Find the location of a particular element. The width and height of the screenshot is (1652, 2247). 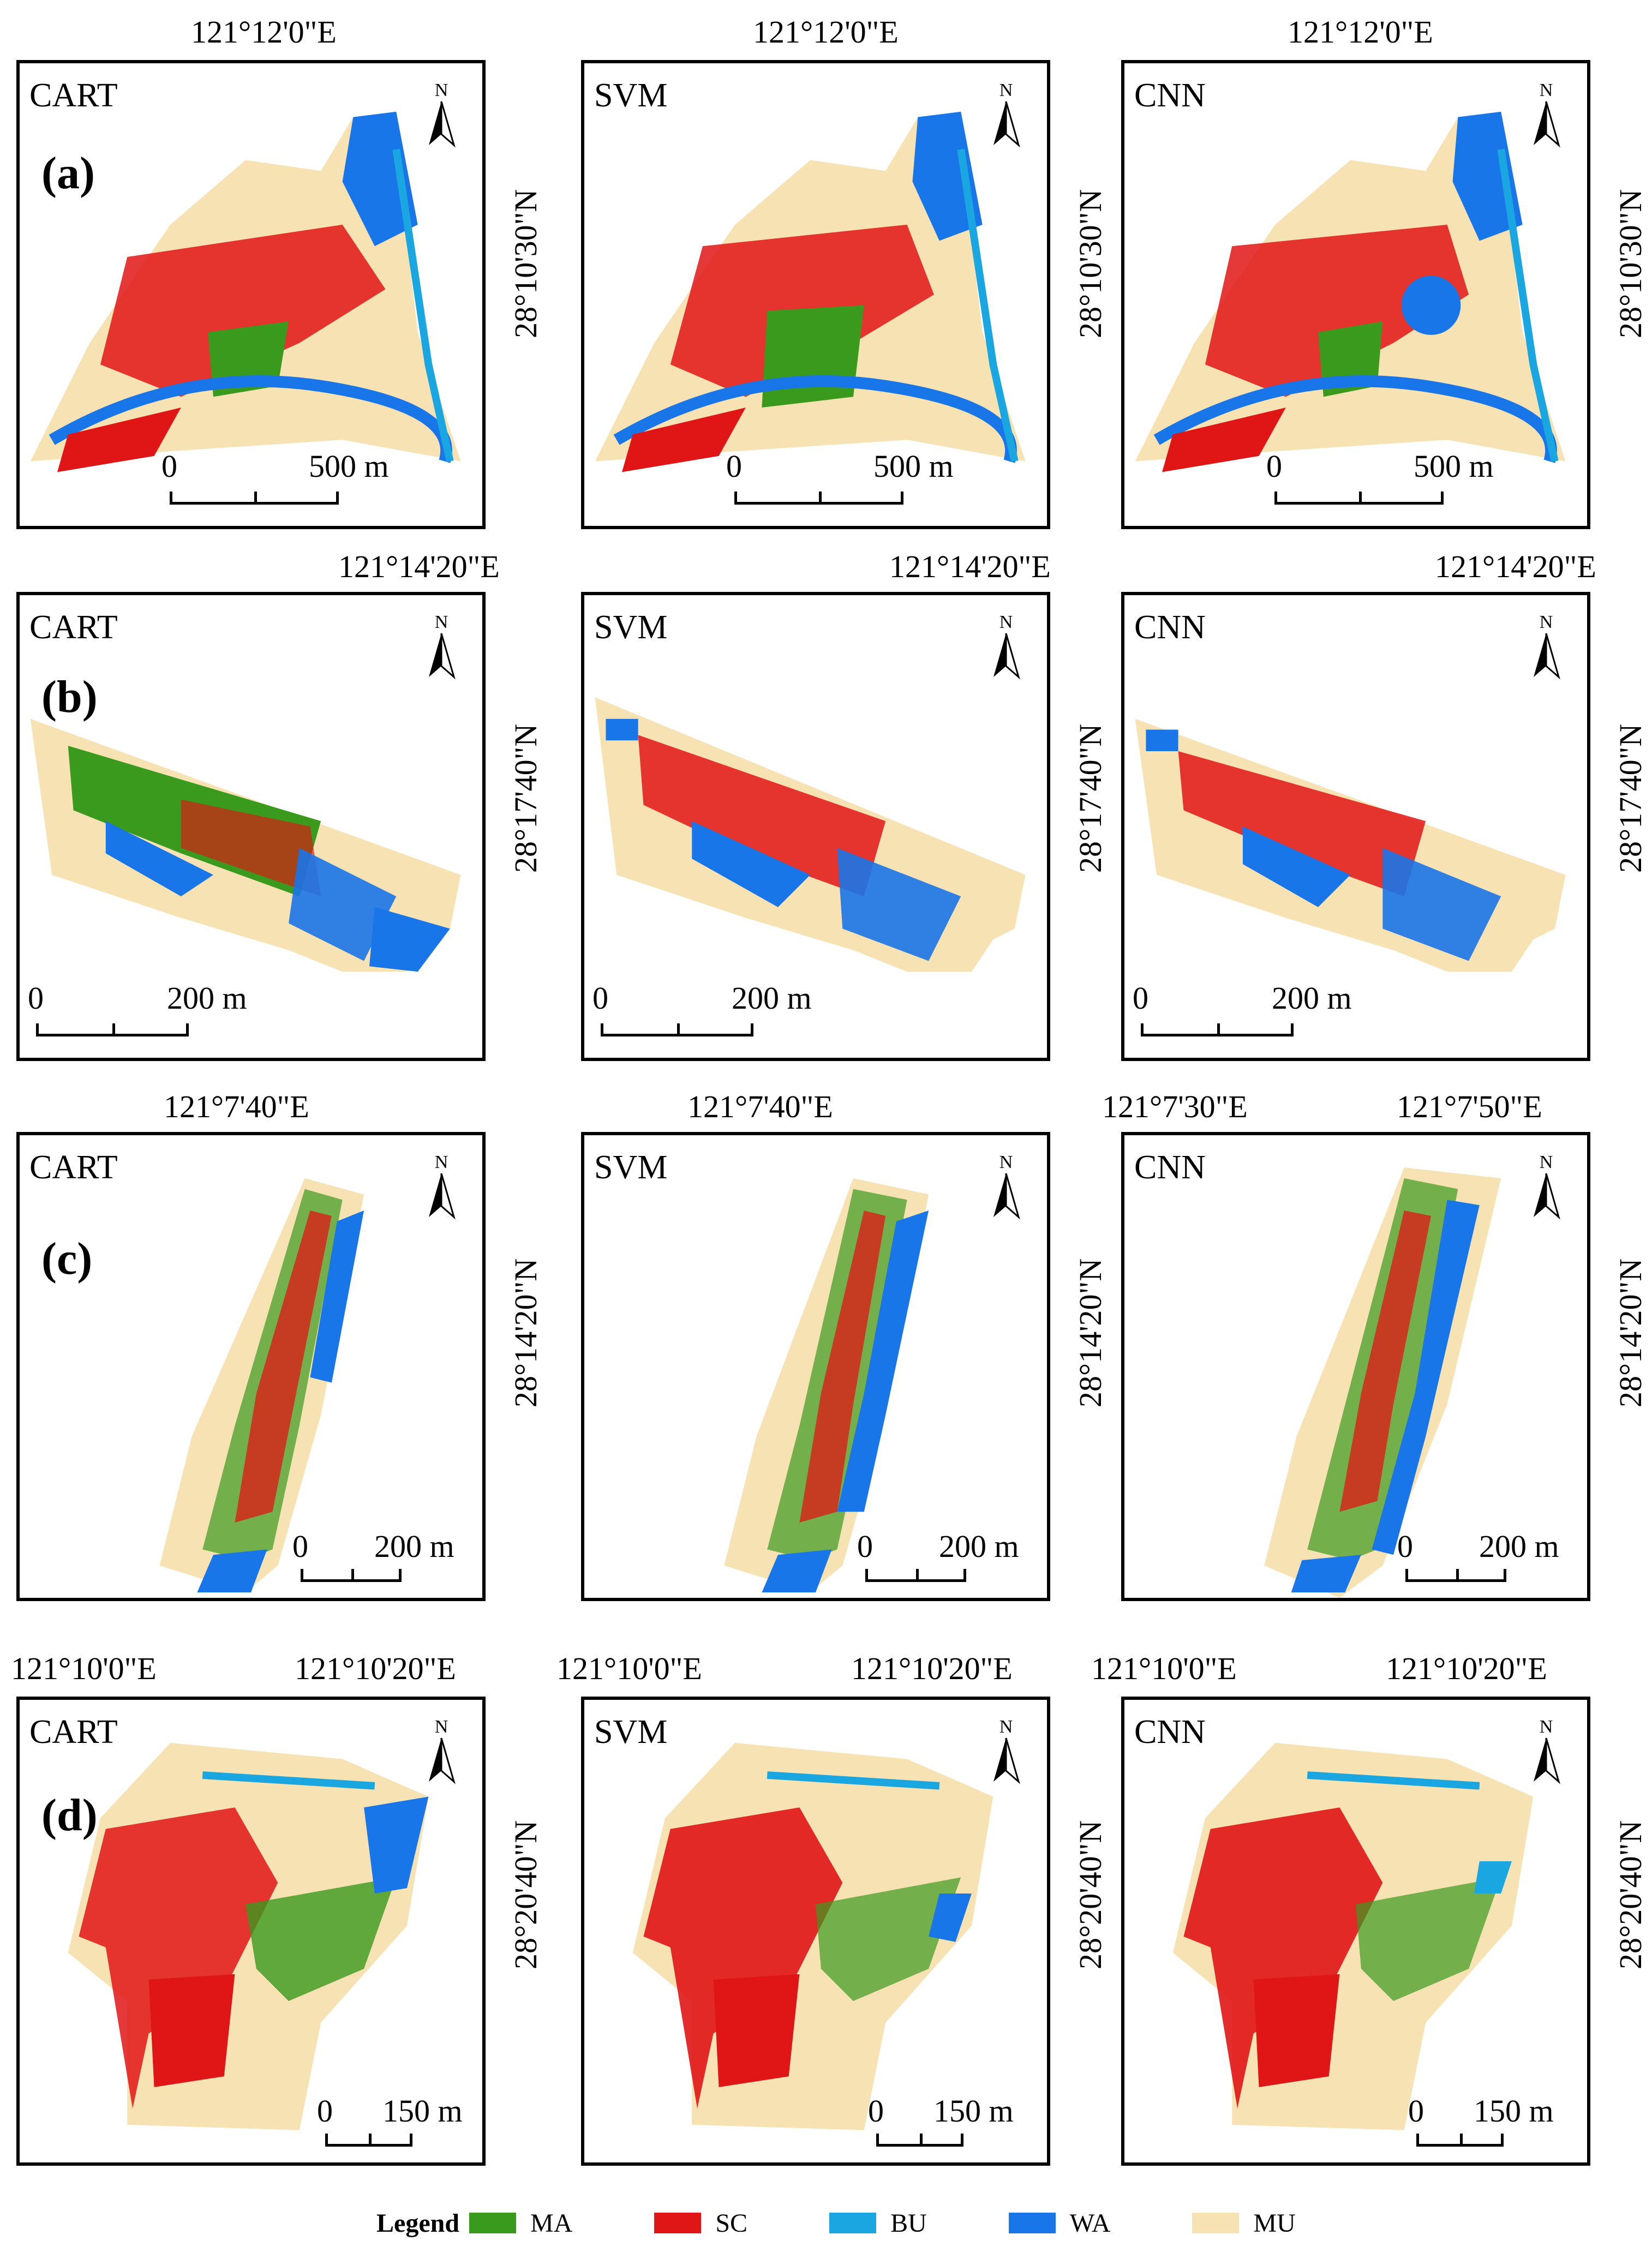

map-panel-d-cnn: CNN N 0 150 m is located at coordinates (1355, 1931).